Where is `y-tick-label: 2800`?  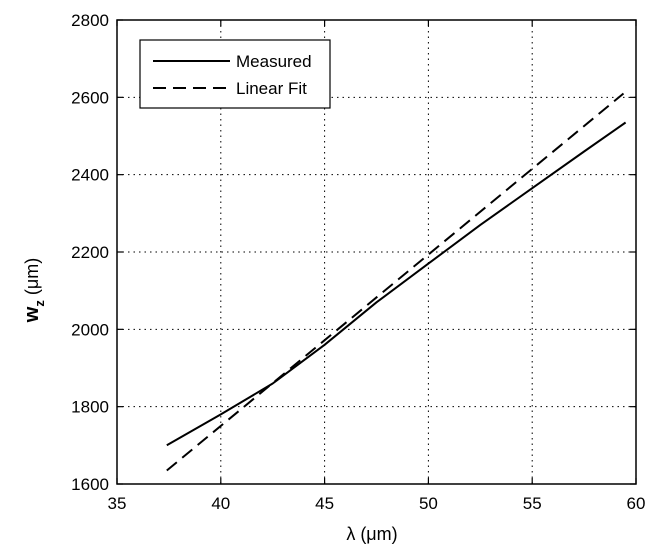 y-tick-label: 2800 is located at coordinates (90, 20).